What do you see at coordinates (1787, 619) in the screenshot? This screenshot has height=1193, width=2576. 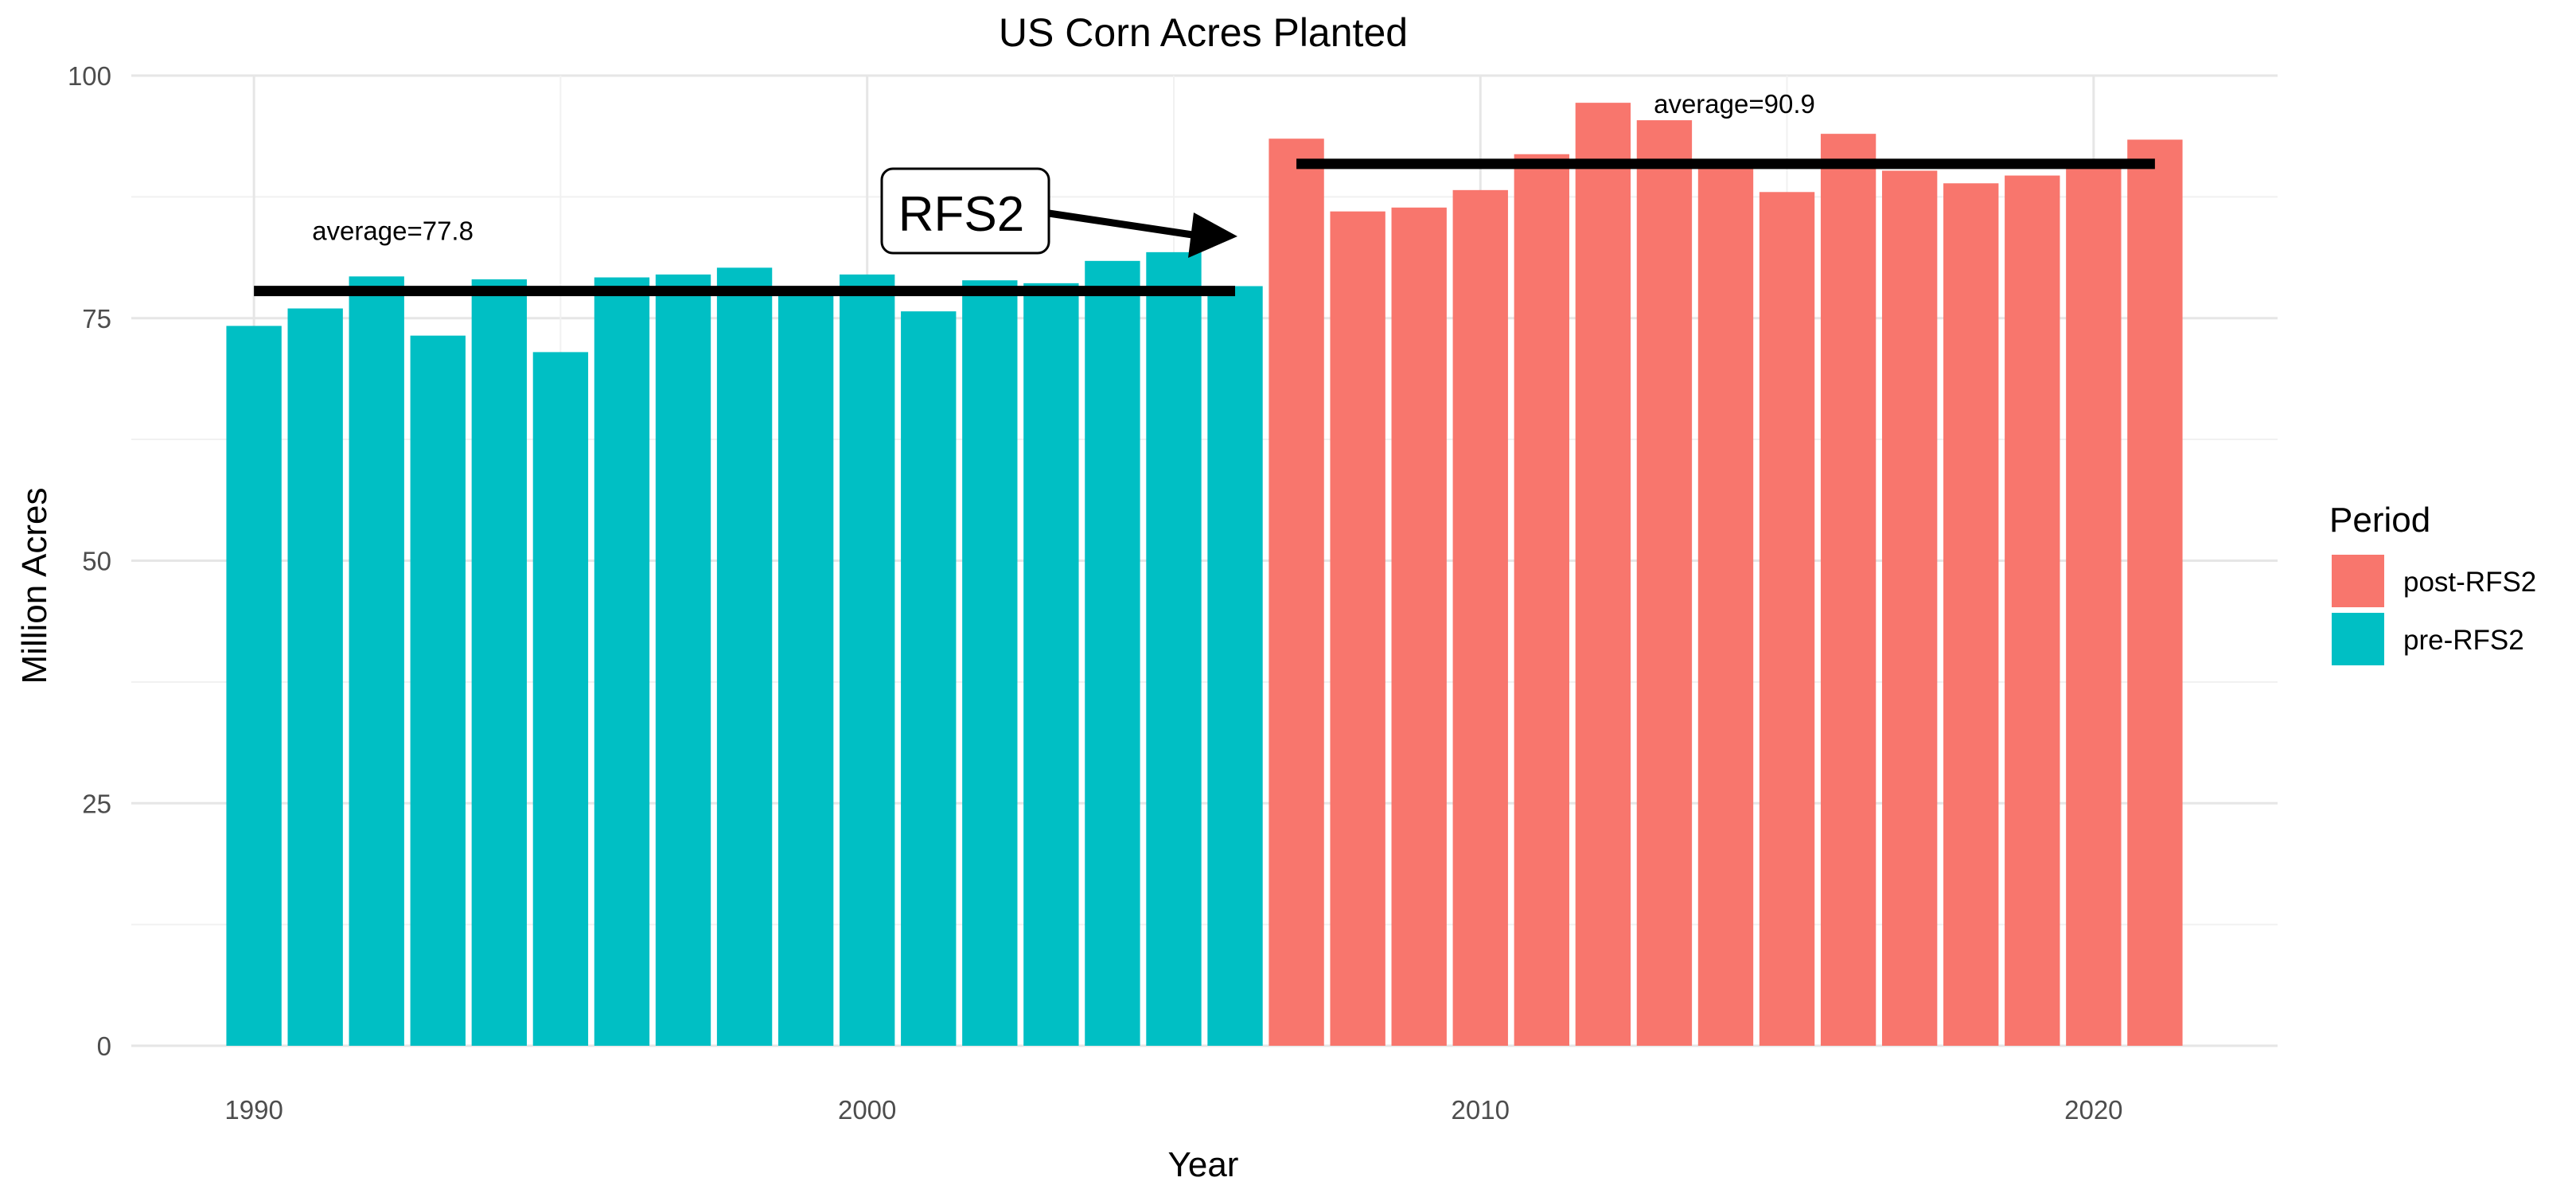 I see `bar-2015` at bounding box center [1787, 619].